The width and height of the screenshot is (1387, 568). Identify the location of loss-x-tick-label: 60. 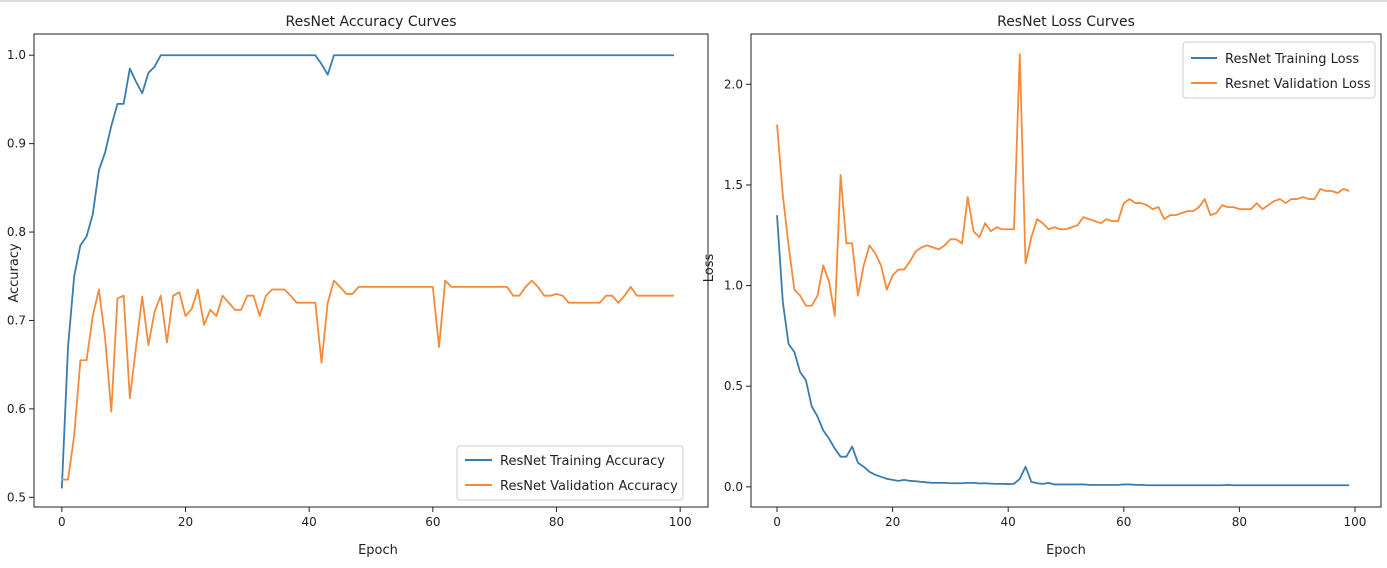
(1123, 522).